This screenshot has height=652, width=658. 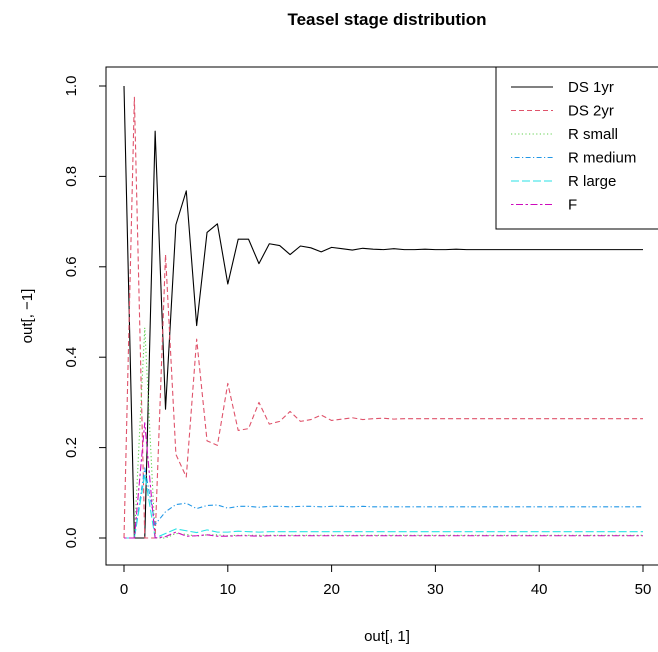 I want to click on x-tick-label: 40, so click(x=539, y=589).